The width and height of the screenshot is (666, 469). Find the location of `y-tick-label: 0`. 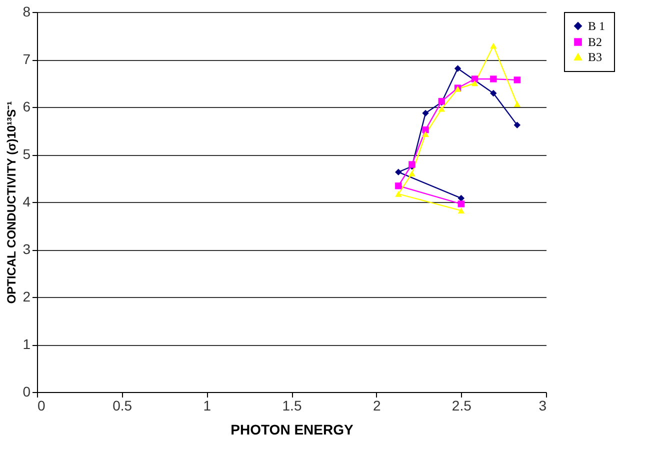

y-tick-label: 0 is located at coordinates (26, 392).